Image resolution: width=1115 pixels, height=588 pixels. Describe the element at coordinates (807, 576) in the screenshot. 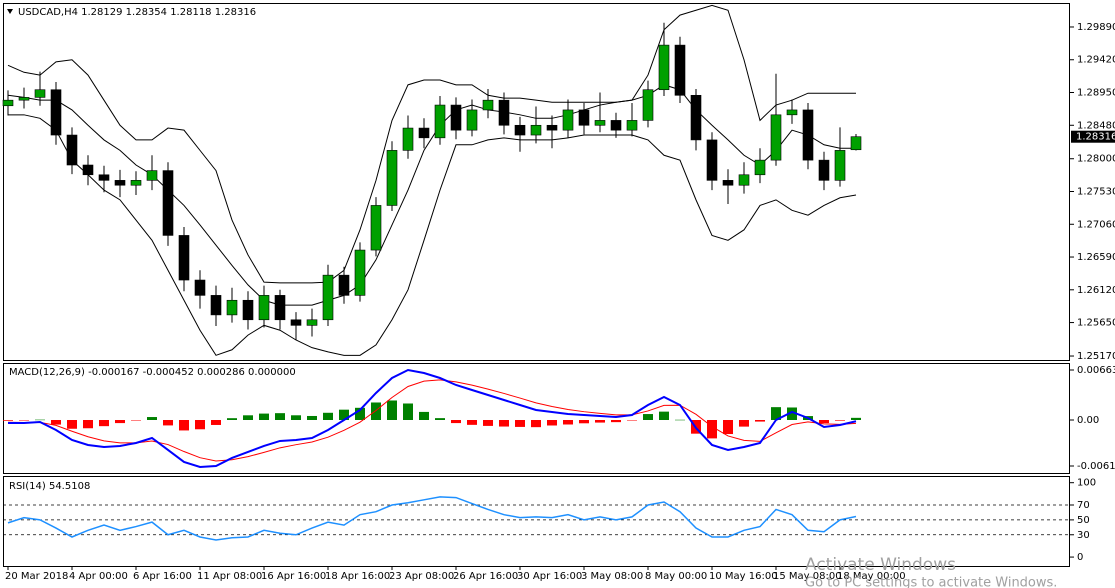

I see `x-tick-label: 15 May 08:00` at that location.